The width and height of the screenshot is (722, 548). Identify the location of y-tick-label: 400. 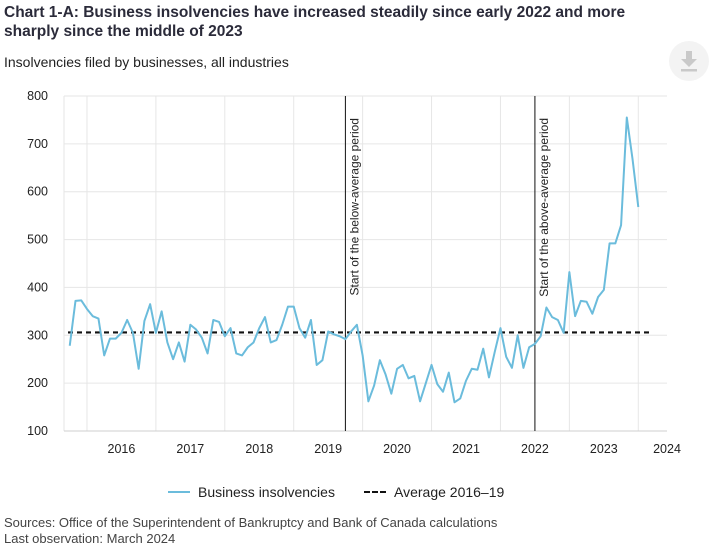
(37, 287).